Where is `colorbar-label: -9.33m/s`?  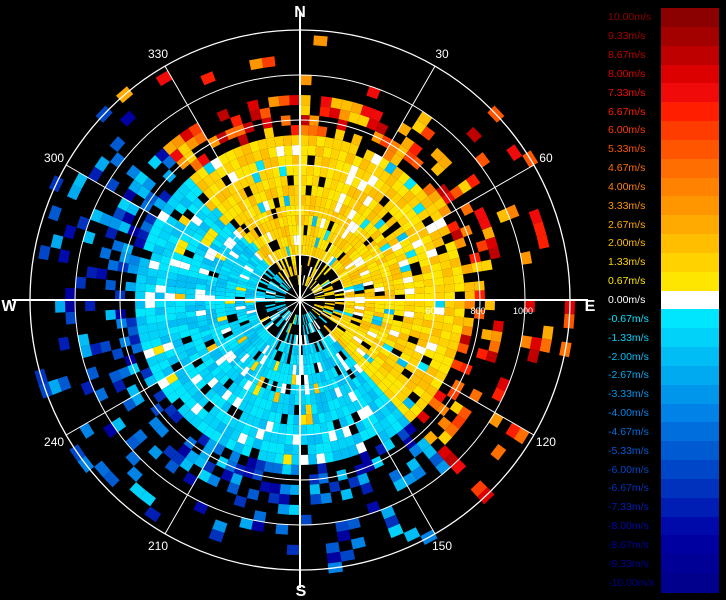 colorbar-label: -9.33m/s is located at coordinates (628, 563).